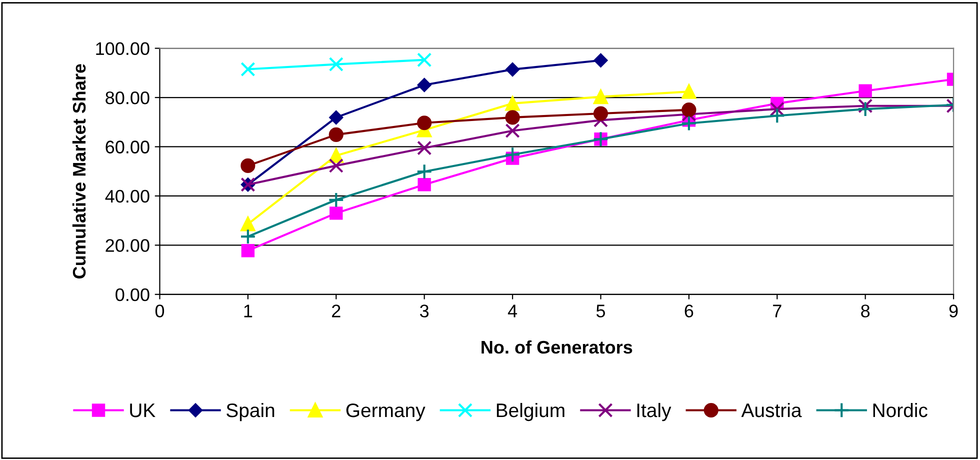 The height and width of the screenshot is (460, 980). Describe the element at coordinates (689, 311) in the screenshot. I see `x-tick-label: 6` at that location.